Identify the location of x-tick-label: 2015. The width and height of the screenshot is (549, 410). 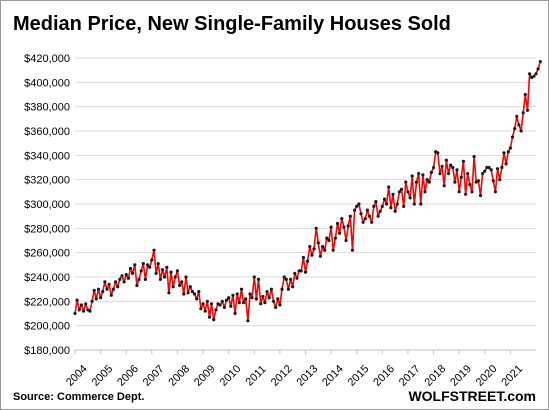
(359, 376).